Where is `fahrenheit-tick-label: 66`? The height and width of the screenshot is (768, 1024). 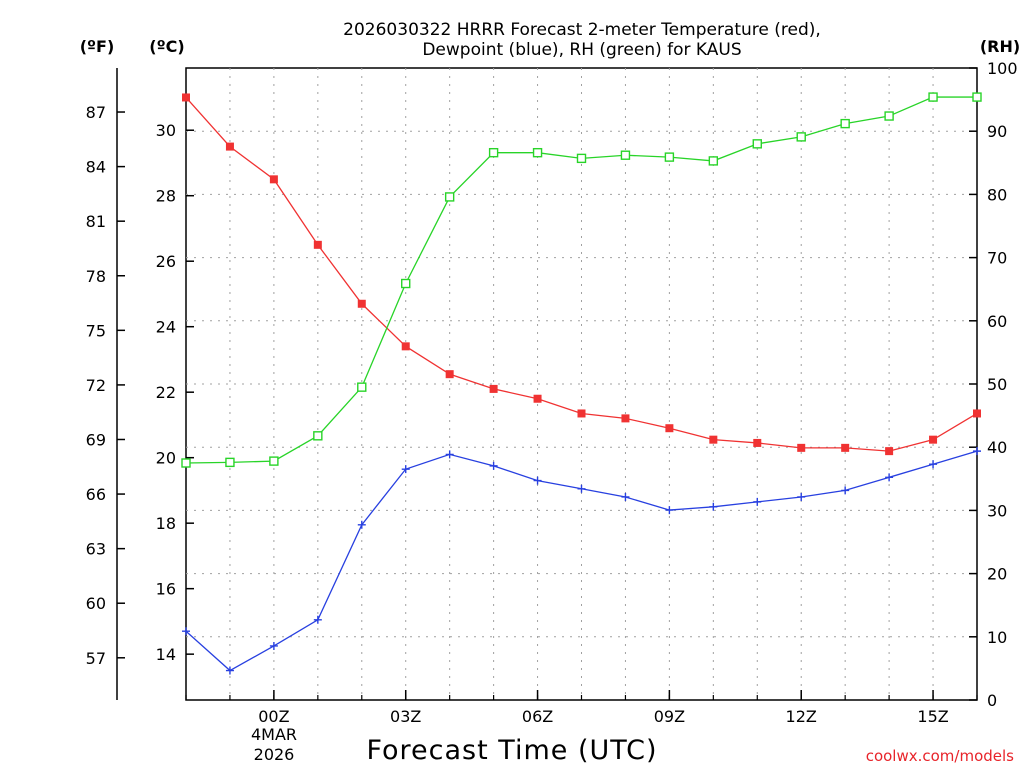
fahrenheit-tick-label: 66 is located at coordinates (96, 494).